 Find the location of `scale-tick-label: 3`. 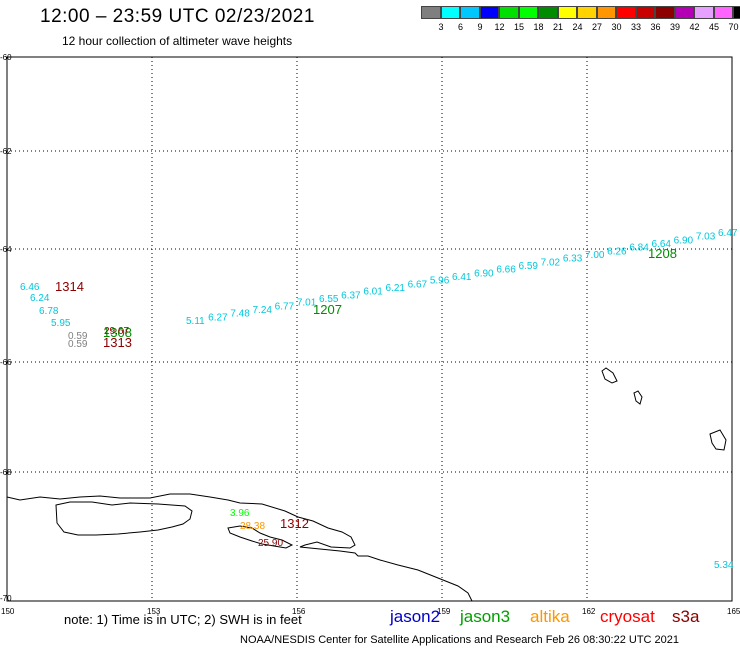

scale-tick-label: 3 is located at coordinates (441, 27).